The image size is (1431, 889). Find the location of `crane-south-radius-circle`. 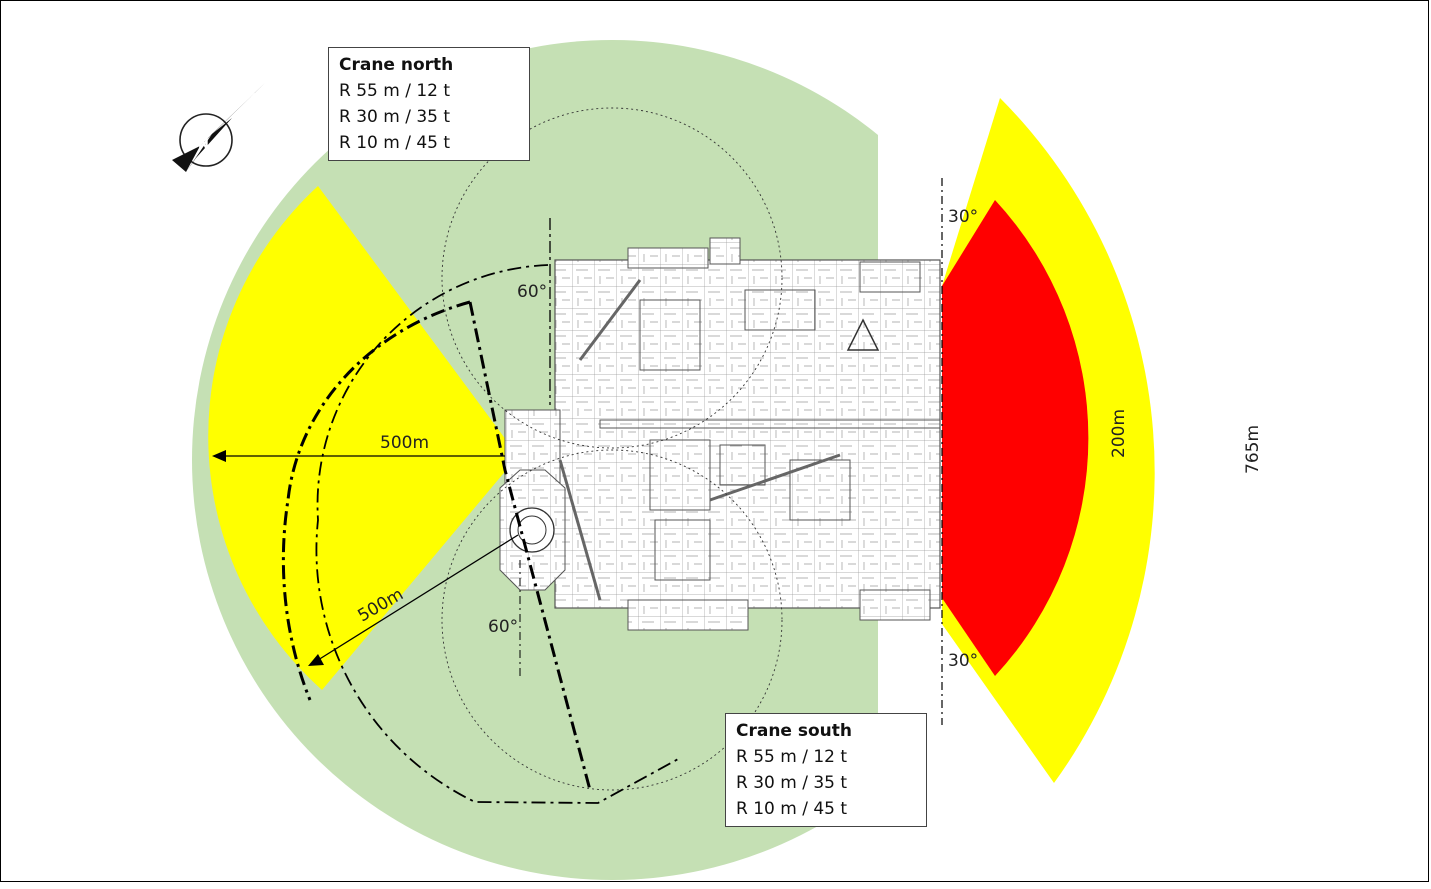

crane-south-radius-circle is located at coordinates (612, 620).